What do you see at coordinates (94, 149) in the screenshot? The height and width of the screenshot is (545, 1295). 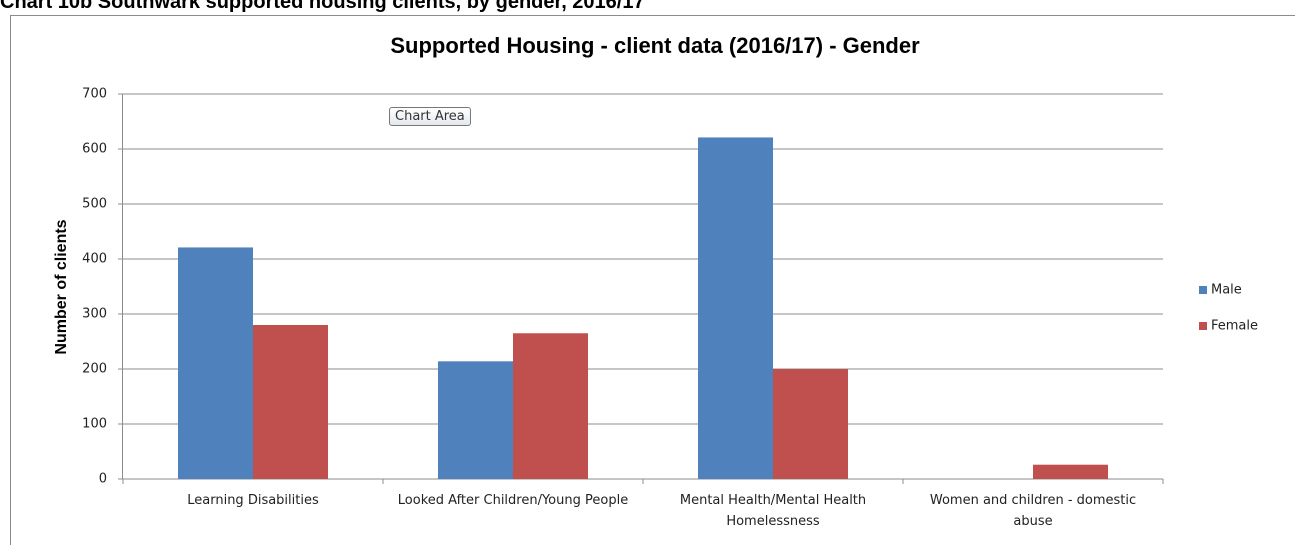 I see `y-tick-label: 600` at bounding box center [94, 149].